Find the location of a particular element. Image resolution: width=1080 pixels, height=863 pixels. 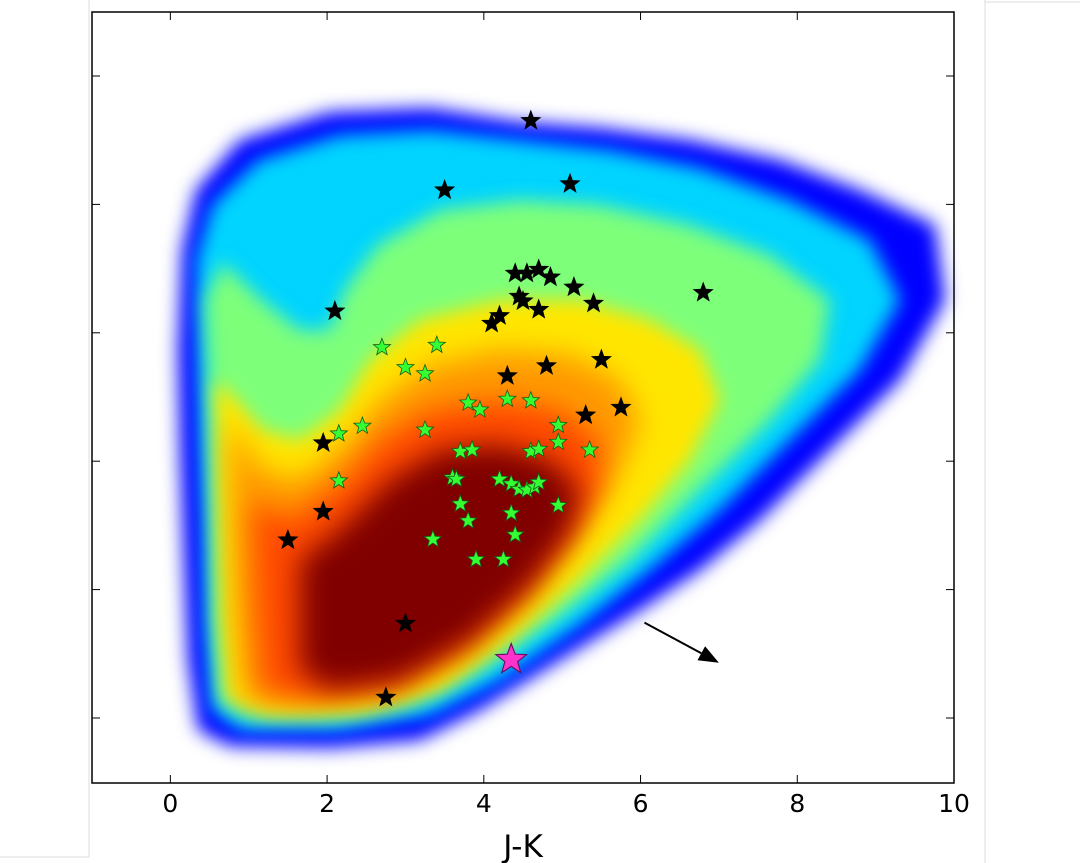

x-tick-label: 4 is located at coordinates (484, 803).